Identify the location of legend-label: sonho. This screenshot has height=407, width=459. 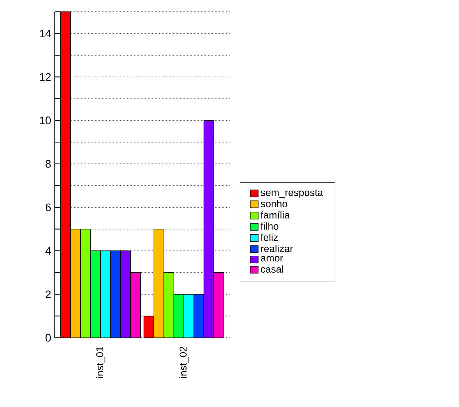
(274, 204).